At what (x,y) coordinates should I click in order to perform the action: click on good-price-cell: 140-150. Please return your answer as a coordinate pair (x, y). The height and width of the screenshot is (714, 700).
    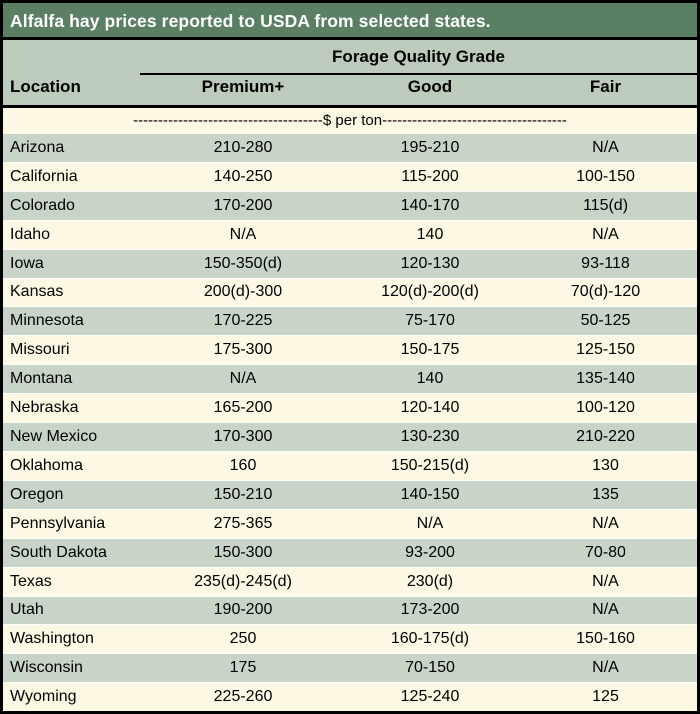
    Looking at the image, I should click on (430, 494).